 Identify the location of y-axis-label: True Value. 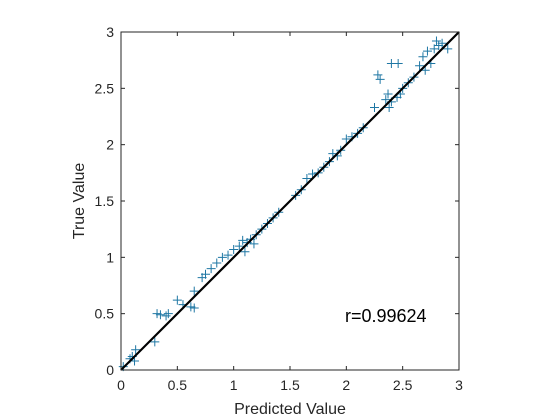
(79, 201).